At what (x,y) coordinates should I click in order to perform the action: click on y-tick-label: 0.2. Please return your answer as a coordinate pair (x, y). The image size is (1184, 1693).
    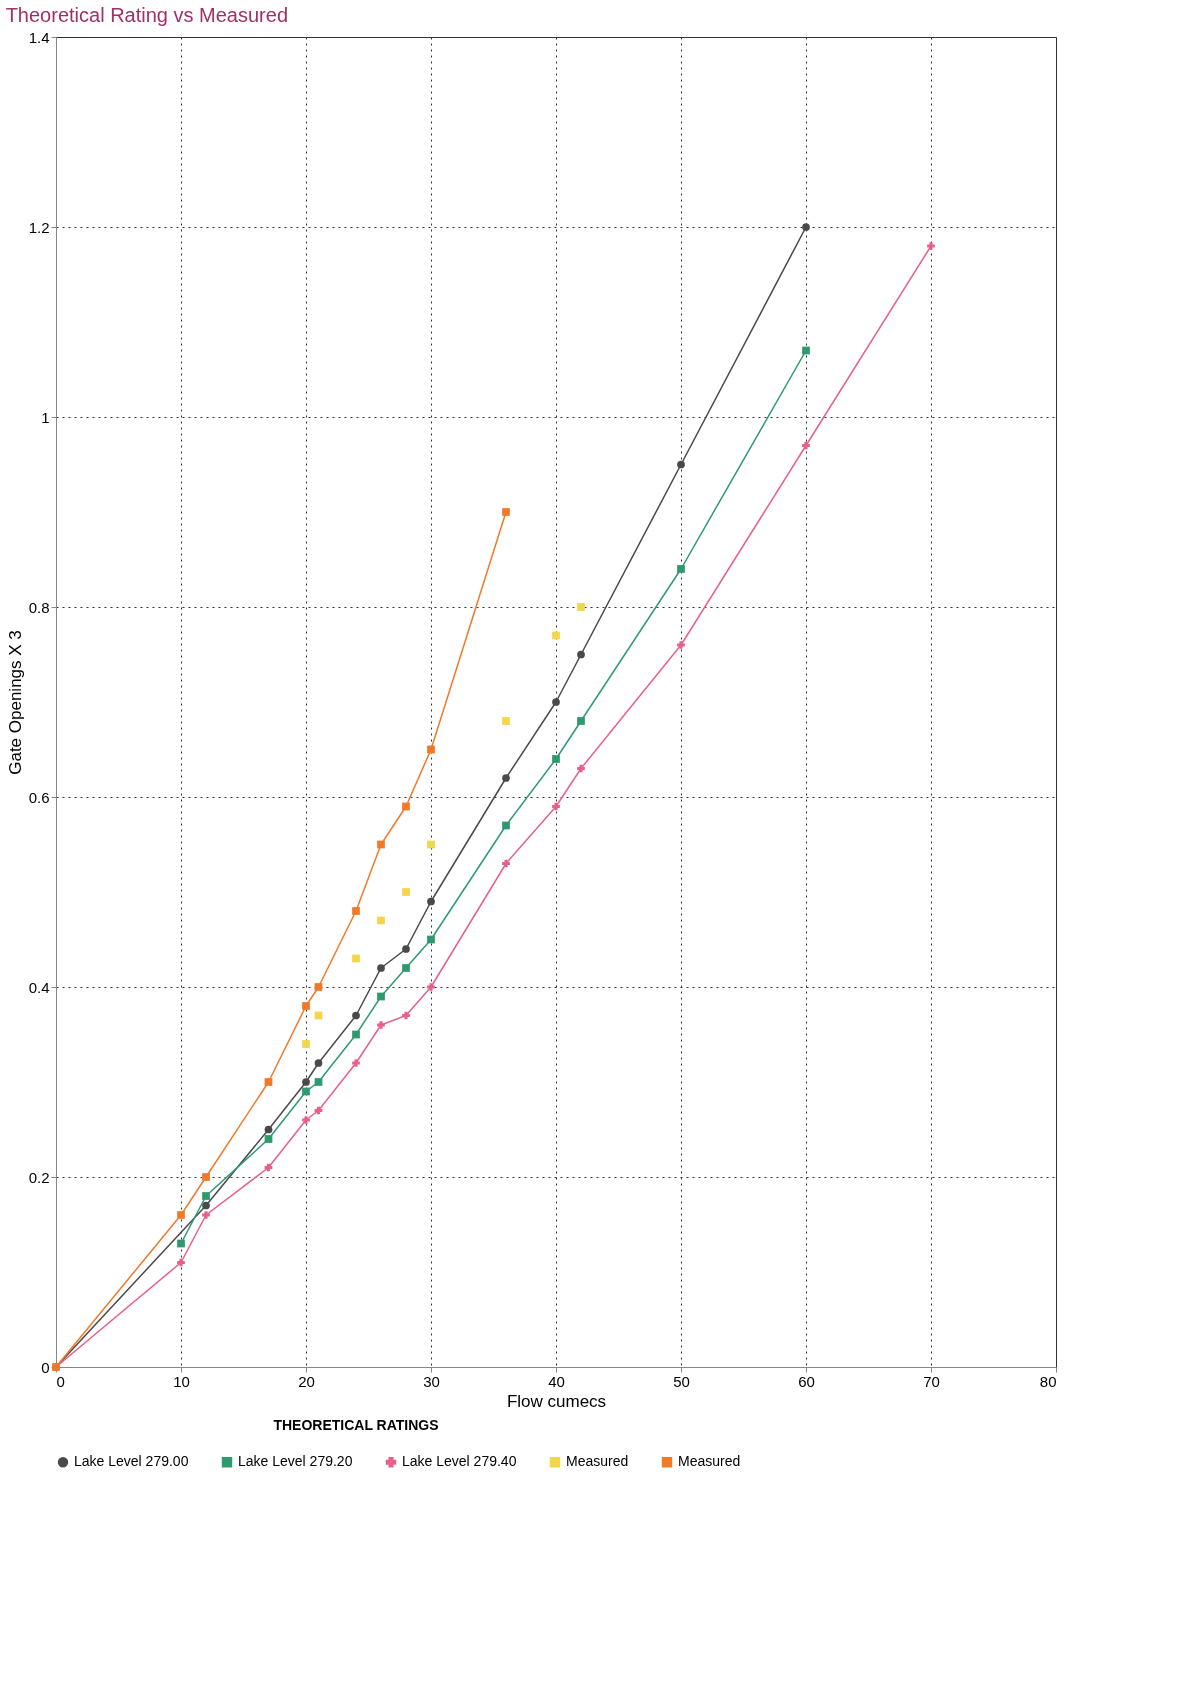
    Looking at the image, I should click on (39, 1177).